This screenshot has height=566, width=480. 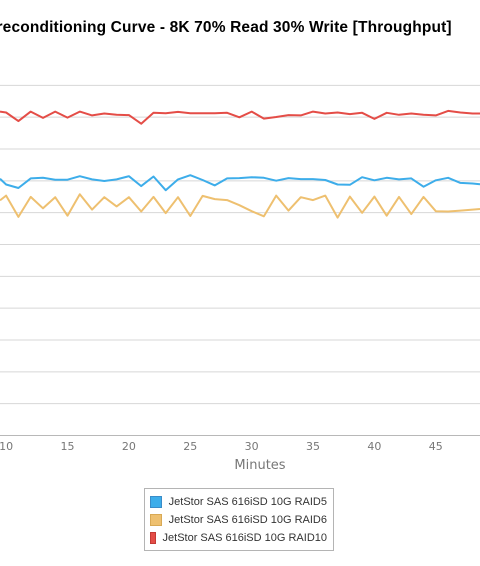 I want to click on legend-item-raid10: JetStor SAS 616iSD 10G RAID10, so click(x=238, y=538).